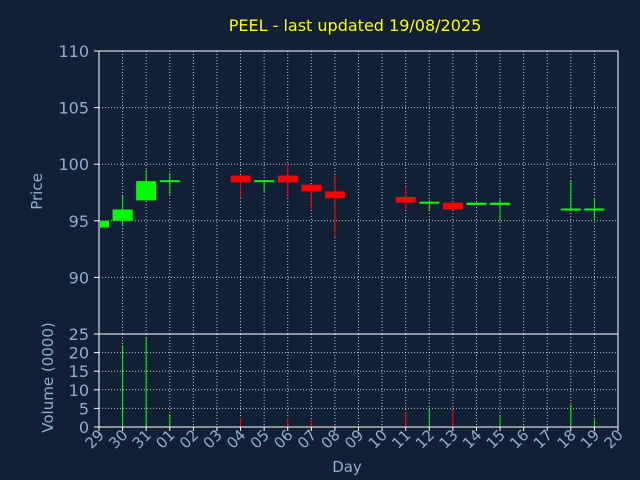 The width and height of the screenshot is (640, 480). Describe the element at coordinates (73, 164) in the screenshot. I see `price-tick-label: 100` at that location.